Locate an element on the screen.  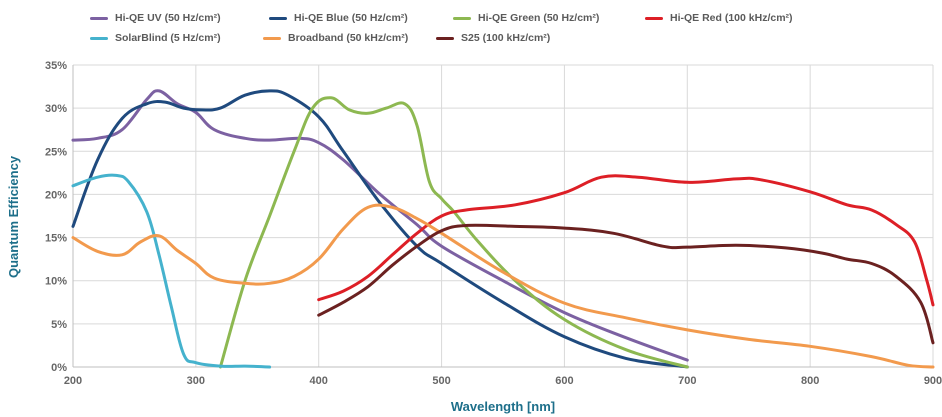
x-tick-label: 300 is located at coordinates (196, 381).